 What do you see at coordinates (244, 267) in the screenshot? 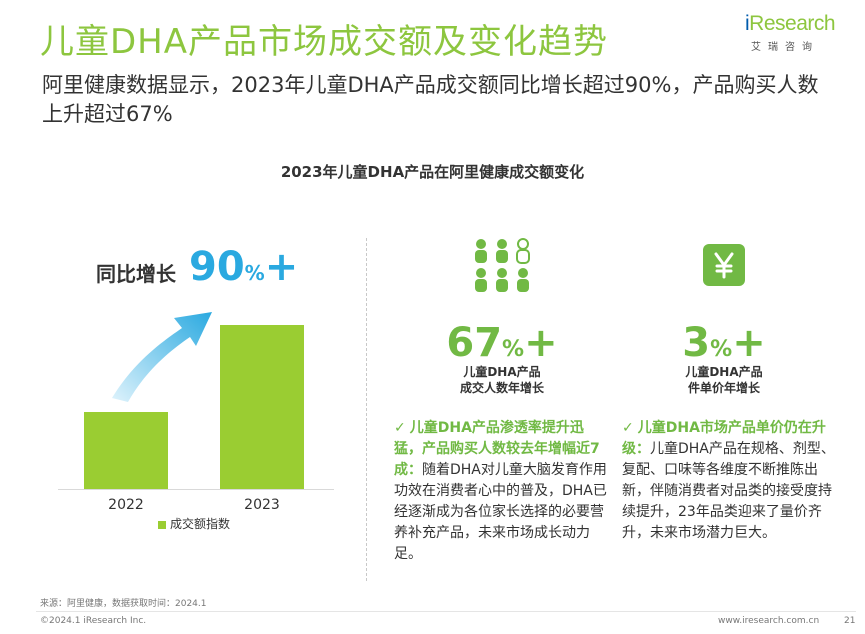
I see `growth-value: 90%+` at bounding box center [244, 267].